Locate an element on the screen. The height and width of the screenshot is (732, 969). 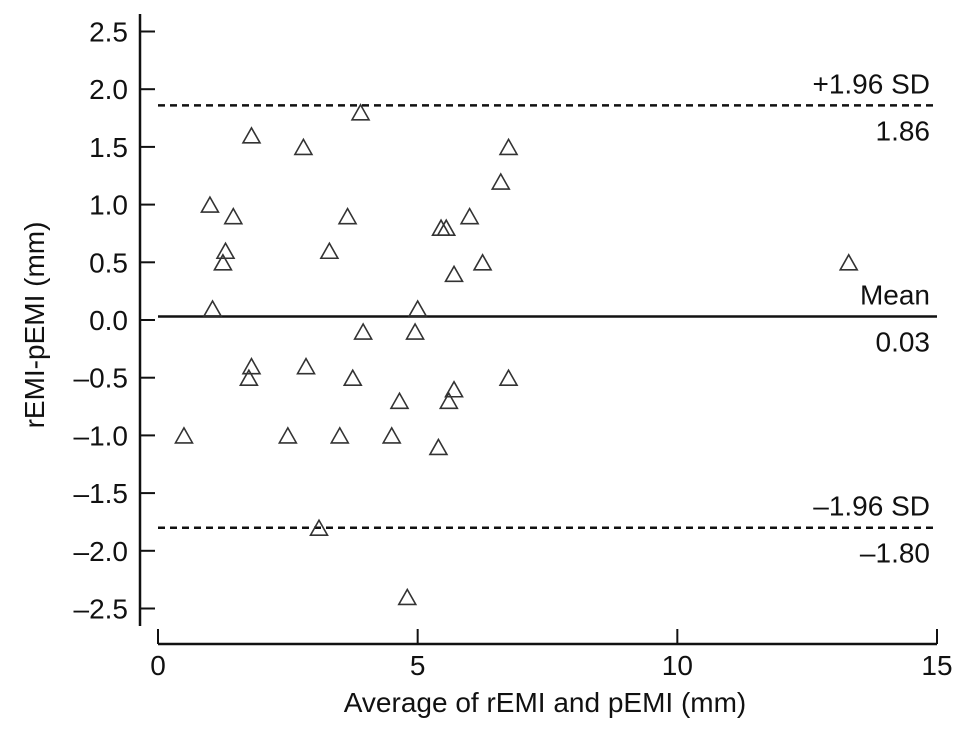
x-tick-label: 10 is located at coordinates (677, 665).